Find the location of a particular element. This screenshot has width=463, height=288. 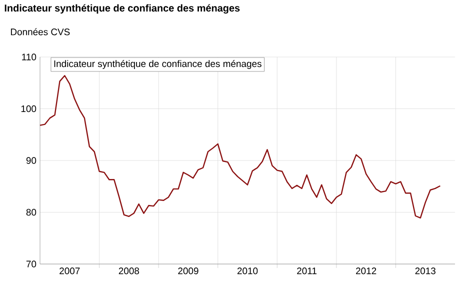

y-tick-label: 90 is located at coordinates (31, 160).